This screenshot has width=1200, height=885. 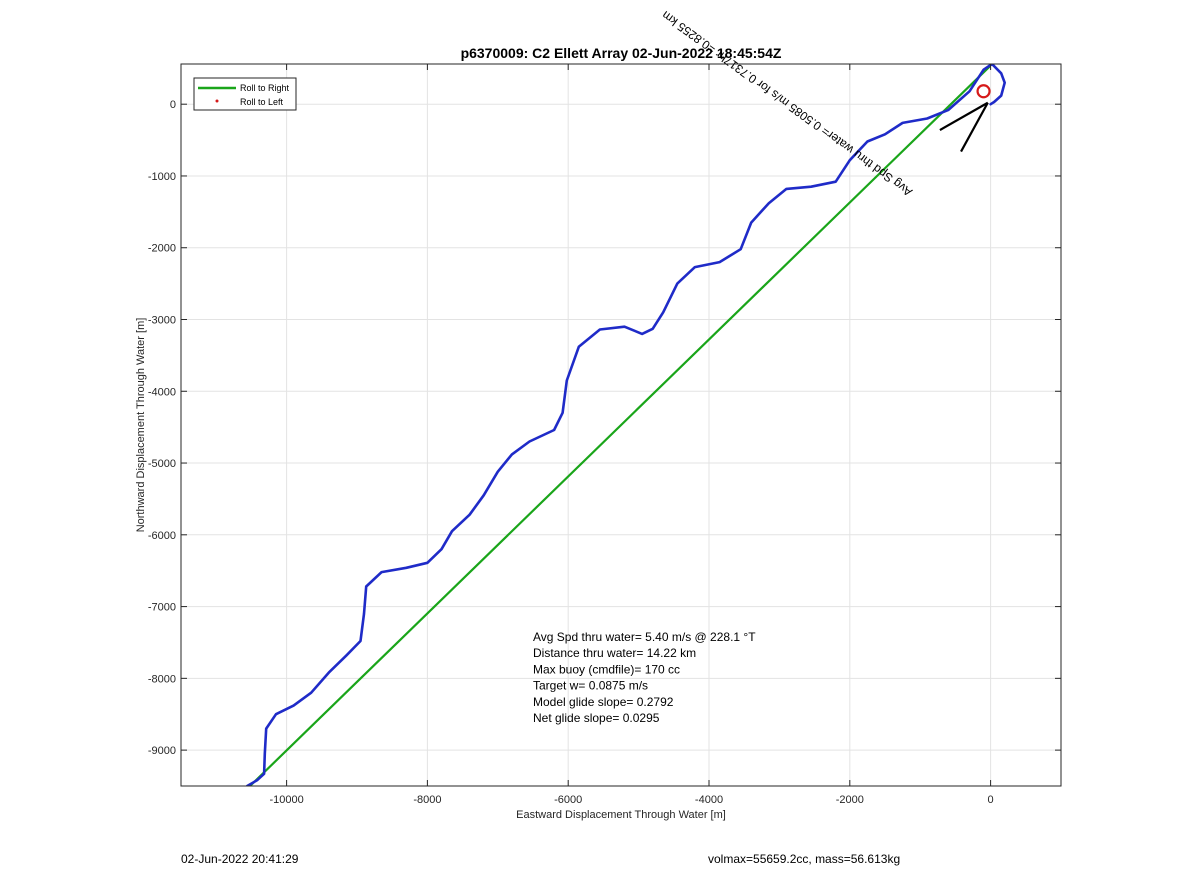 What do you see at coordinates (621, 815) in the screenshot?
I see `x-axis-label: Eastward Displacement Through Water [m]` at bounding box center [621, 815].